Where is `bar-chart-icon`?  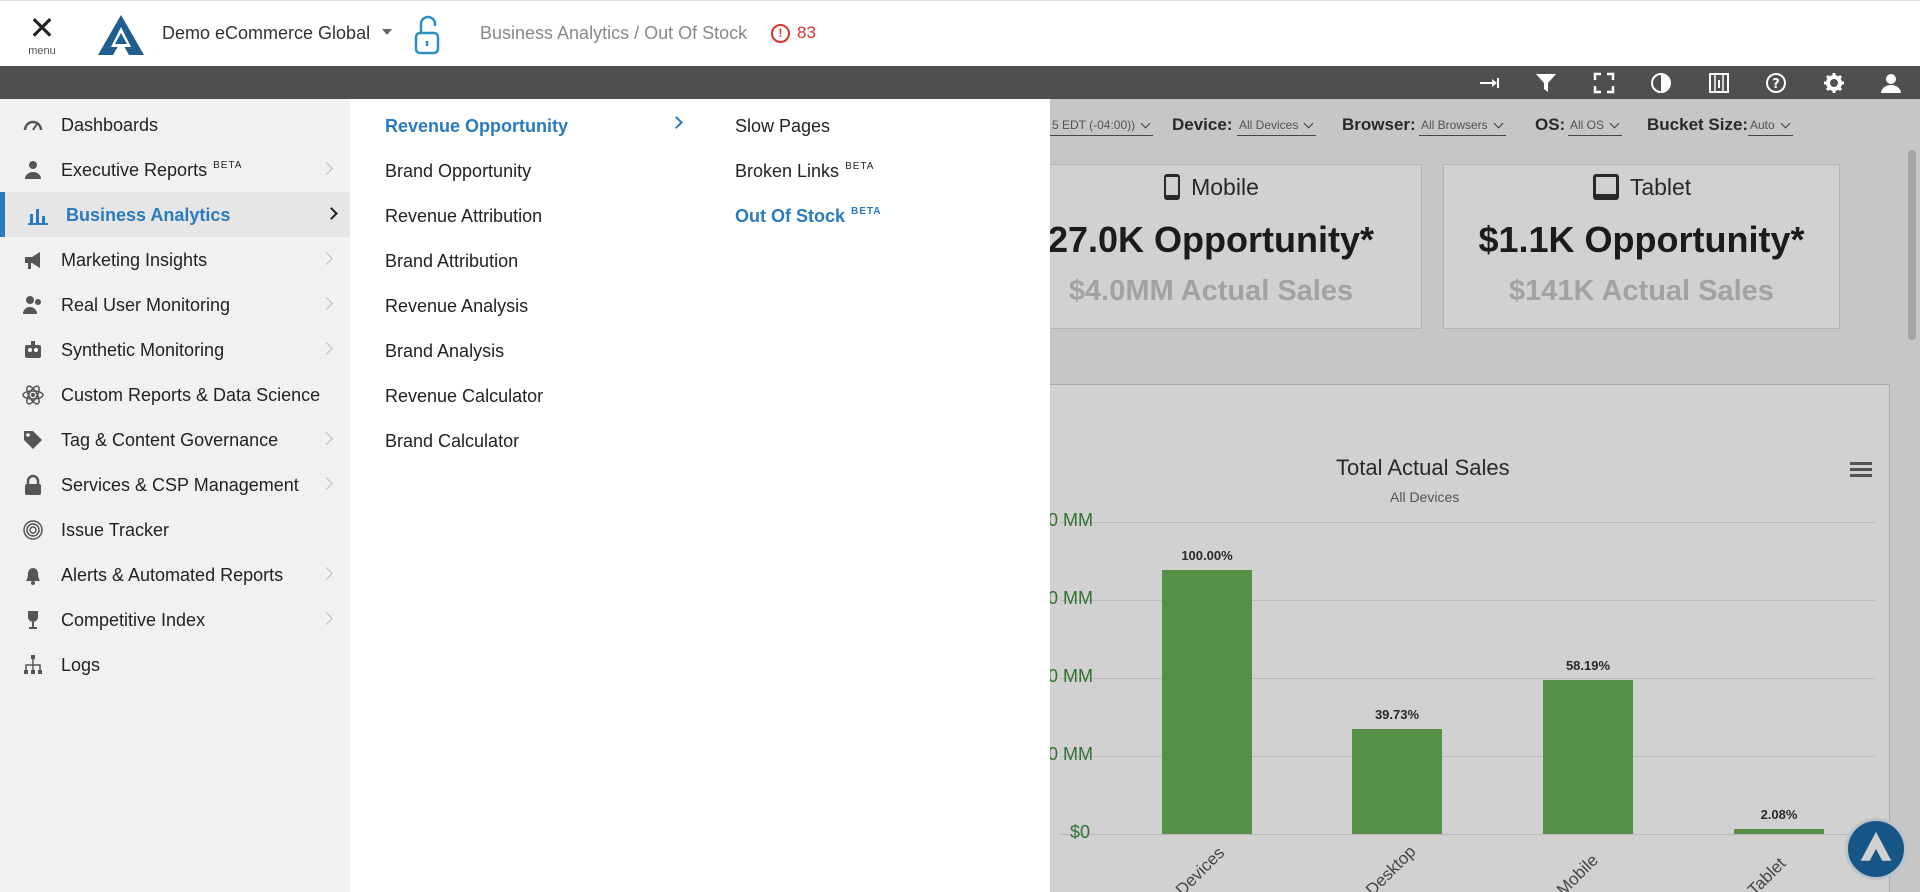
bar-chart-icon is located at coordinates (38, 217).